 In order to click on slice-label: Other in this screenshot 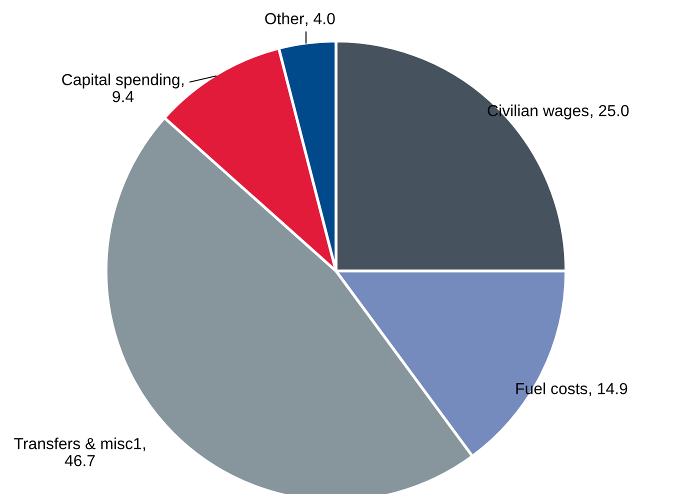, I will do `click(284, 18)`.